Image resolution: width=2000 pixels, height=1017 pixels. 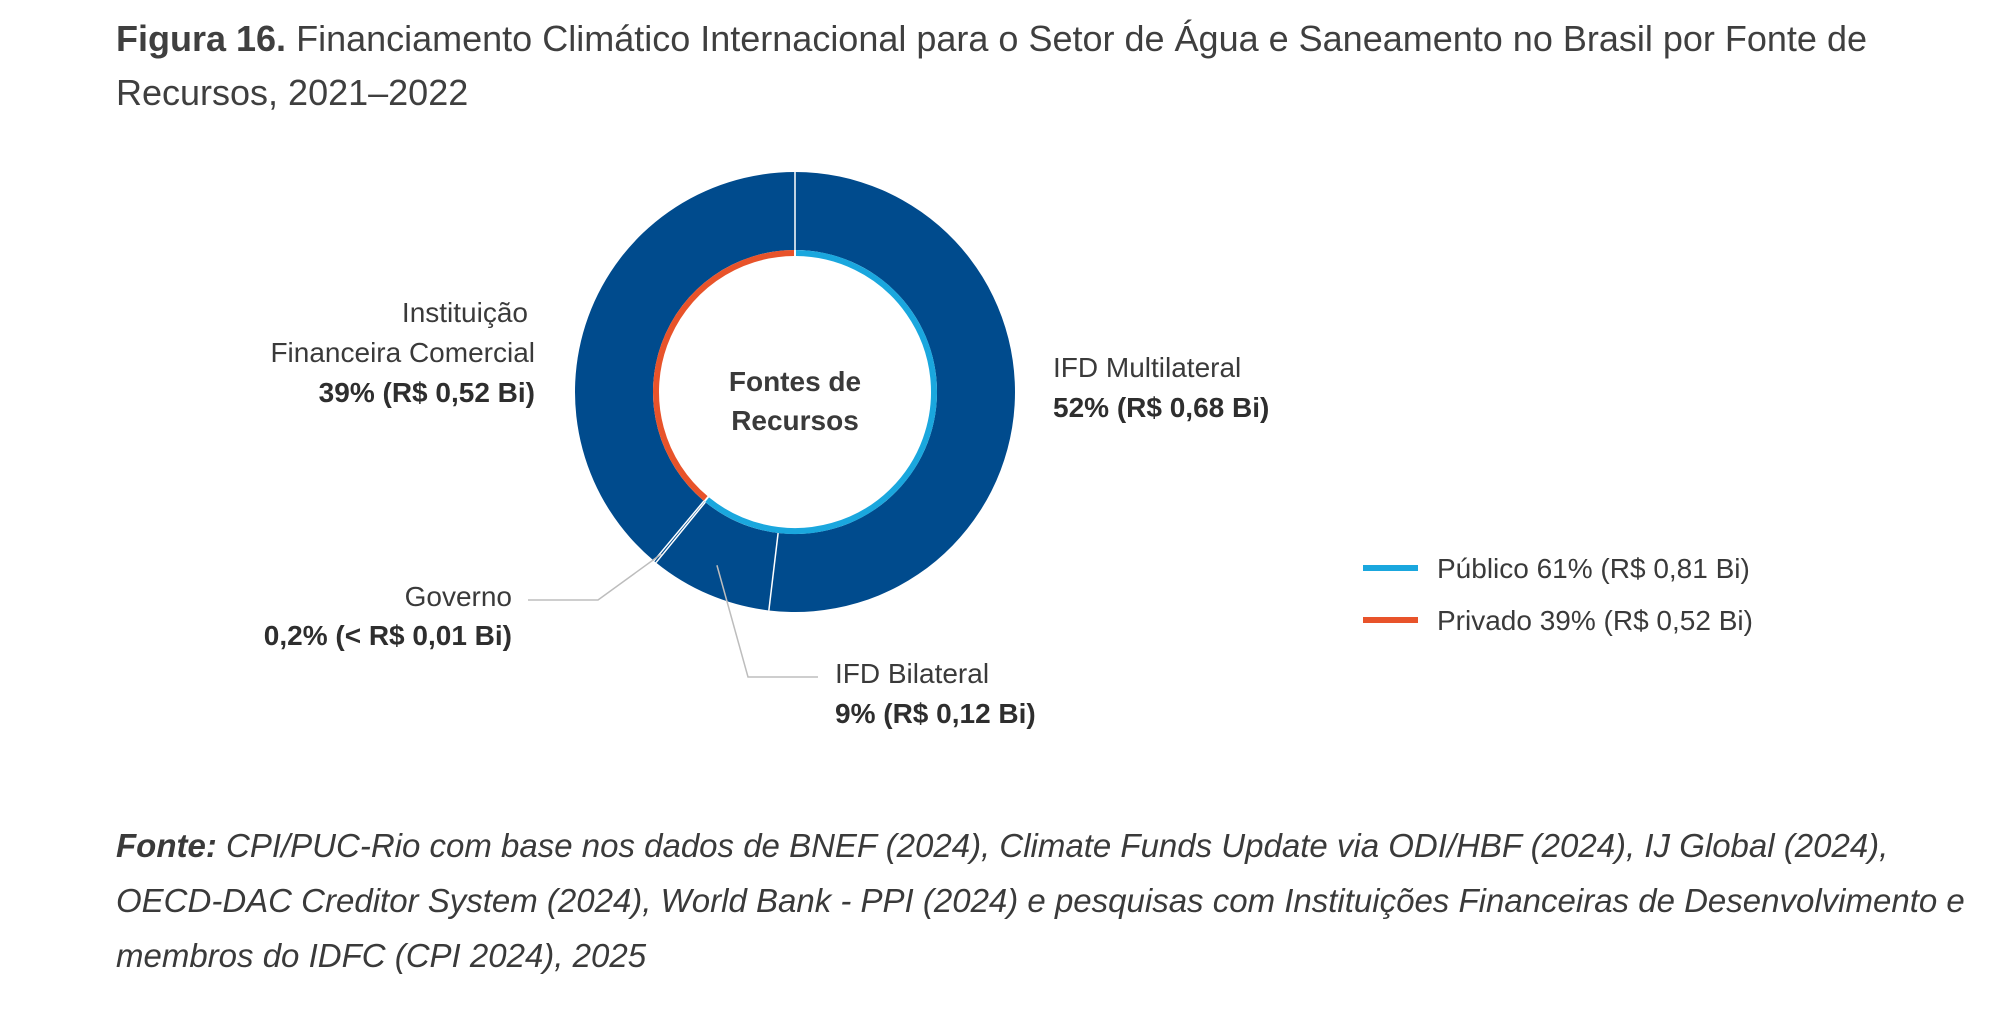 I want to click on slice-value-ifd-multilateral: 52% (R$ 0,68 Bi), so click(x=1161, y=407).